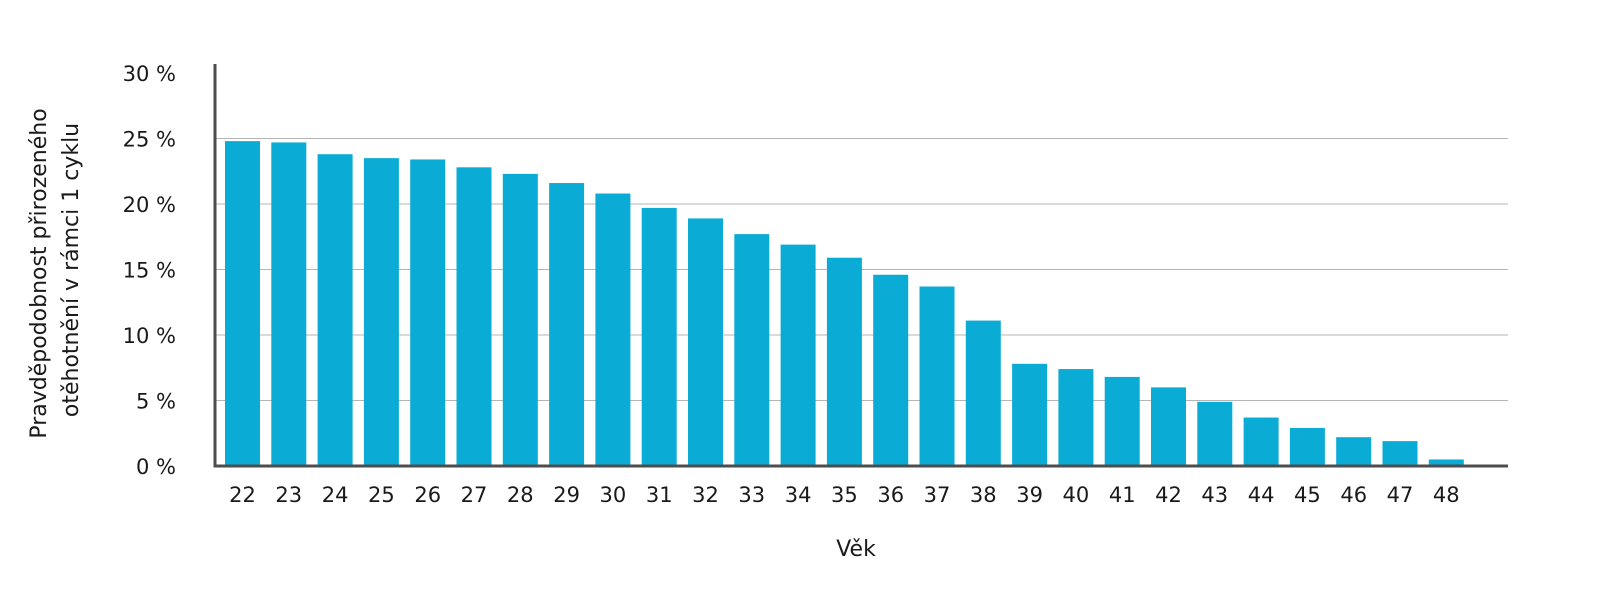 The width and height of the screenshot is (1600, 589). Describe the element at coordinates (149, 140) in the screenshot. I see `y-tick-label: 25 %` at that location.